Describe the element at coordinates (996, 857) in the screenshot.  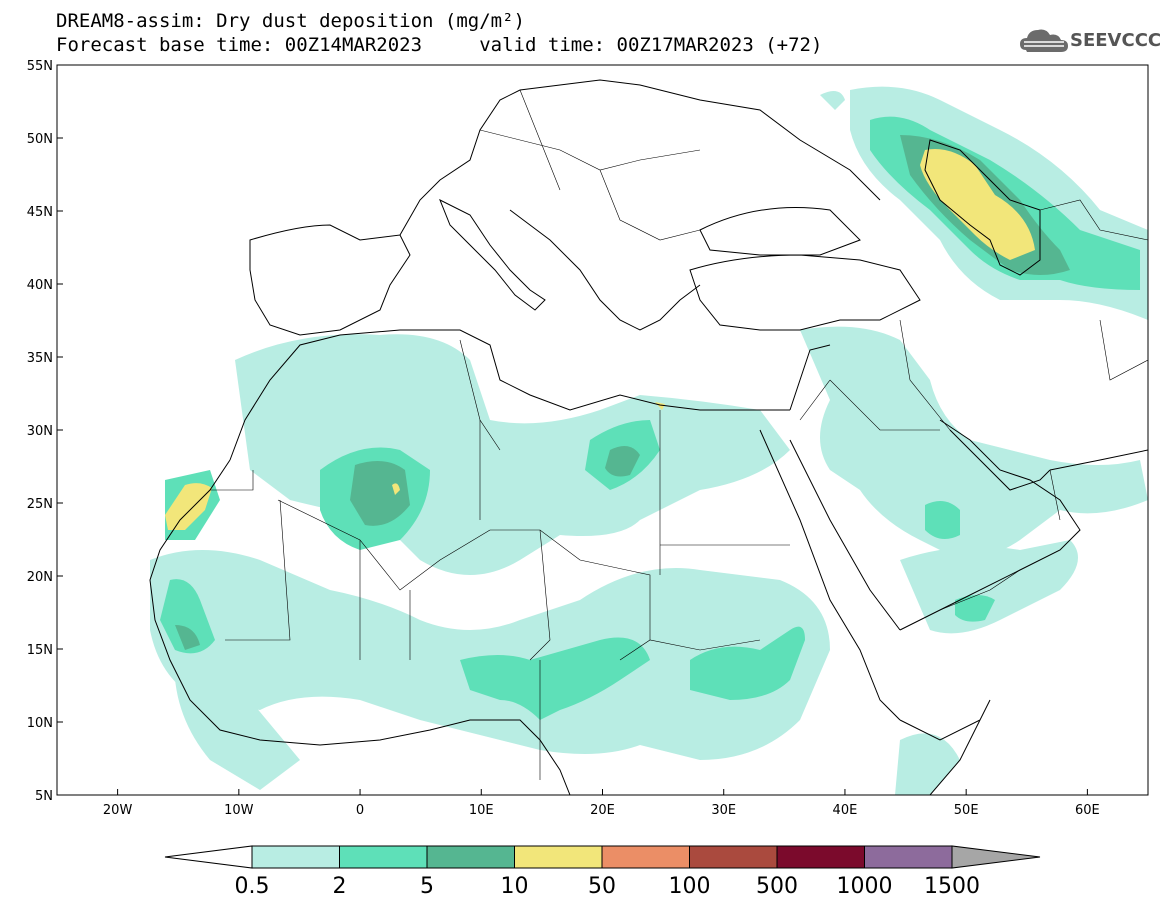
I see `colorbar-over-arrow` at that location.